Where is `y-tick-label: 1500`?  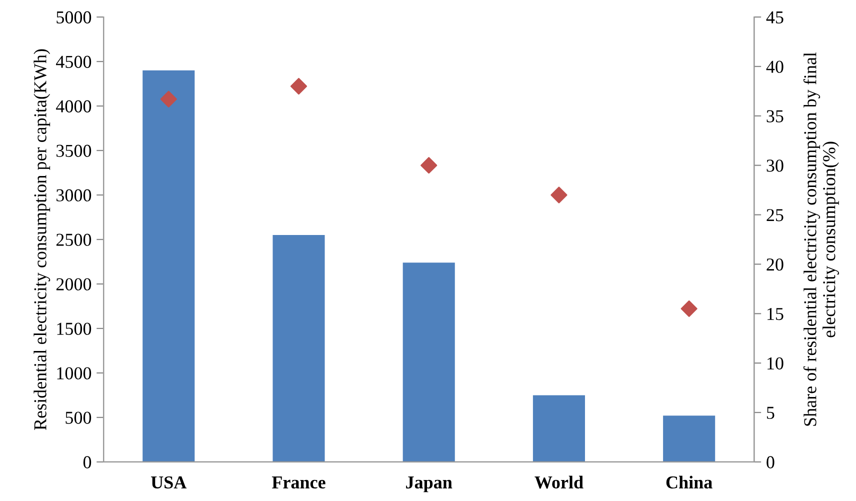
y-tick-label: 1500 is located at coordinates (74, 328).